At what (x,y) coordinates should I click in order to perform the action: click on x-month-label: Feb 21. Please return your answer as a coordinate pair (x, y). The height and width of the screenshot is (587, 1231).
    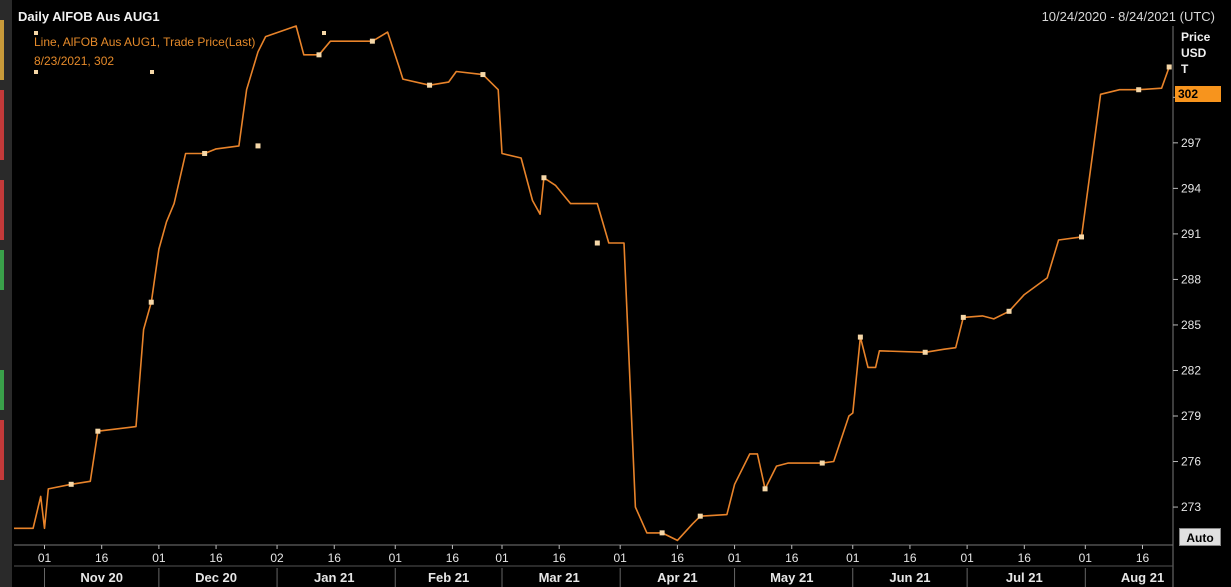
    Looking at the image, I should click on (448, 577).